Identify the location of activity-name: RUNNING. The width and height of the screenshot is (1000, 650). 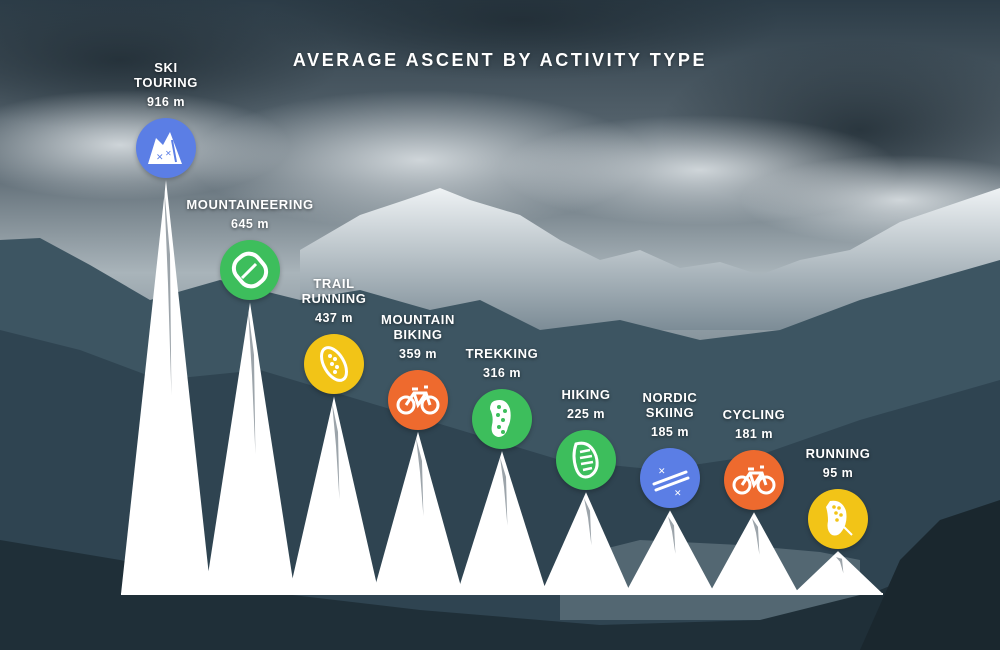
(838, 454).